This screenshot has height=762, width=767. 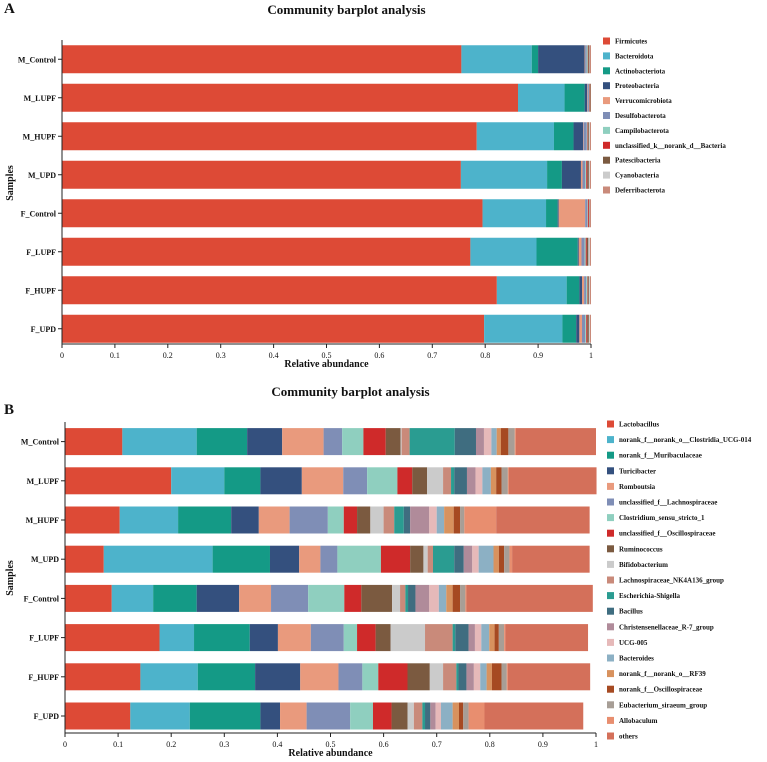 I want to click on legend-label-B-8: Ruminococcus, so click(x=641, y=549).